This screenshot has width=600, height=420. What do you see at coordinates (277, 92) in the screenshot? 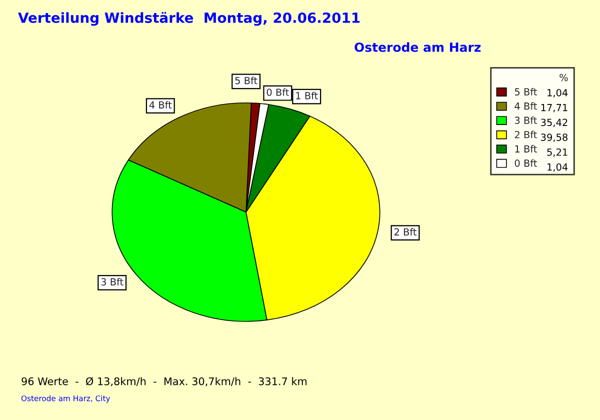
I see `slice-label: 0 Bft` at bounding box center [277, 92].